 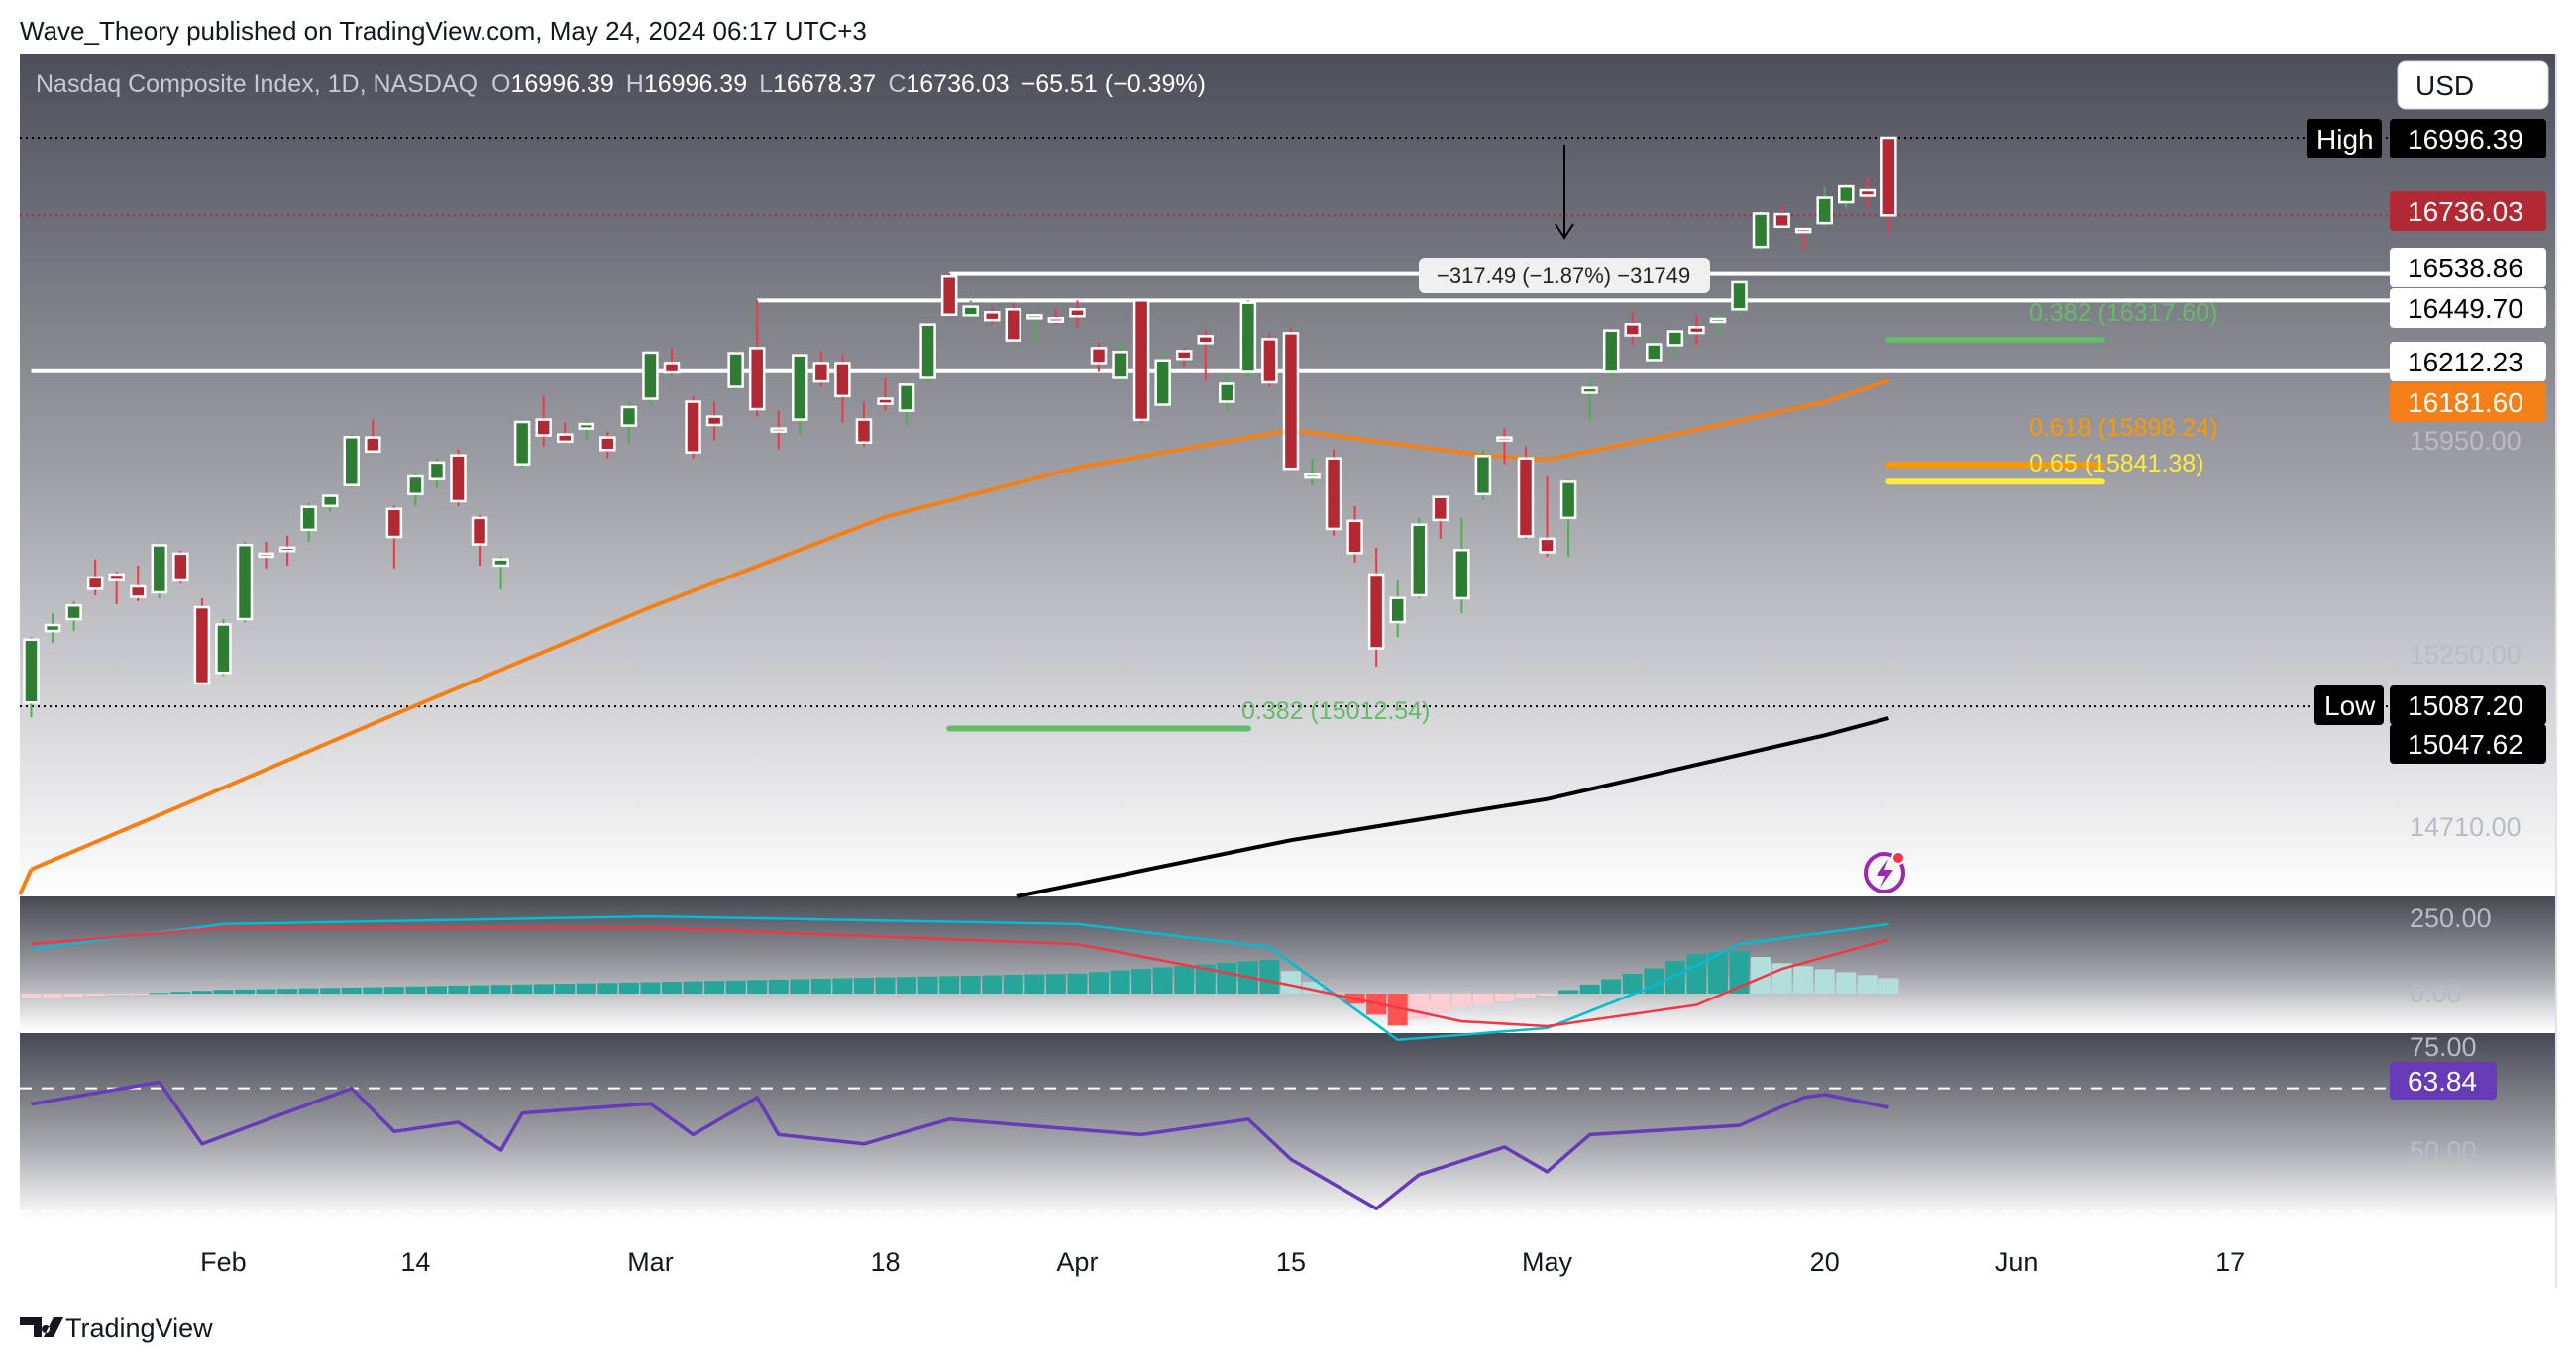 I want to click on sma200-value: 15047.62, so click(x=2465, y=744).